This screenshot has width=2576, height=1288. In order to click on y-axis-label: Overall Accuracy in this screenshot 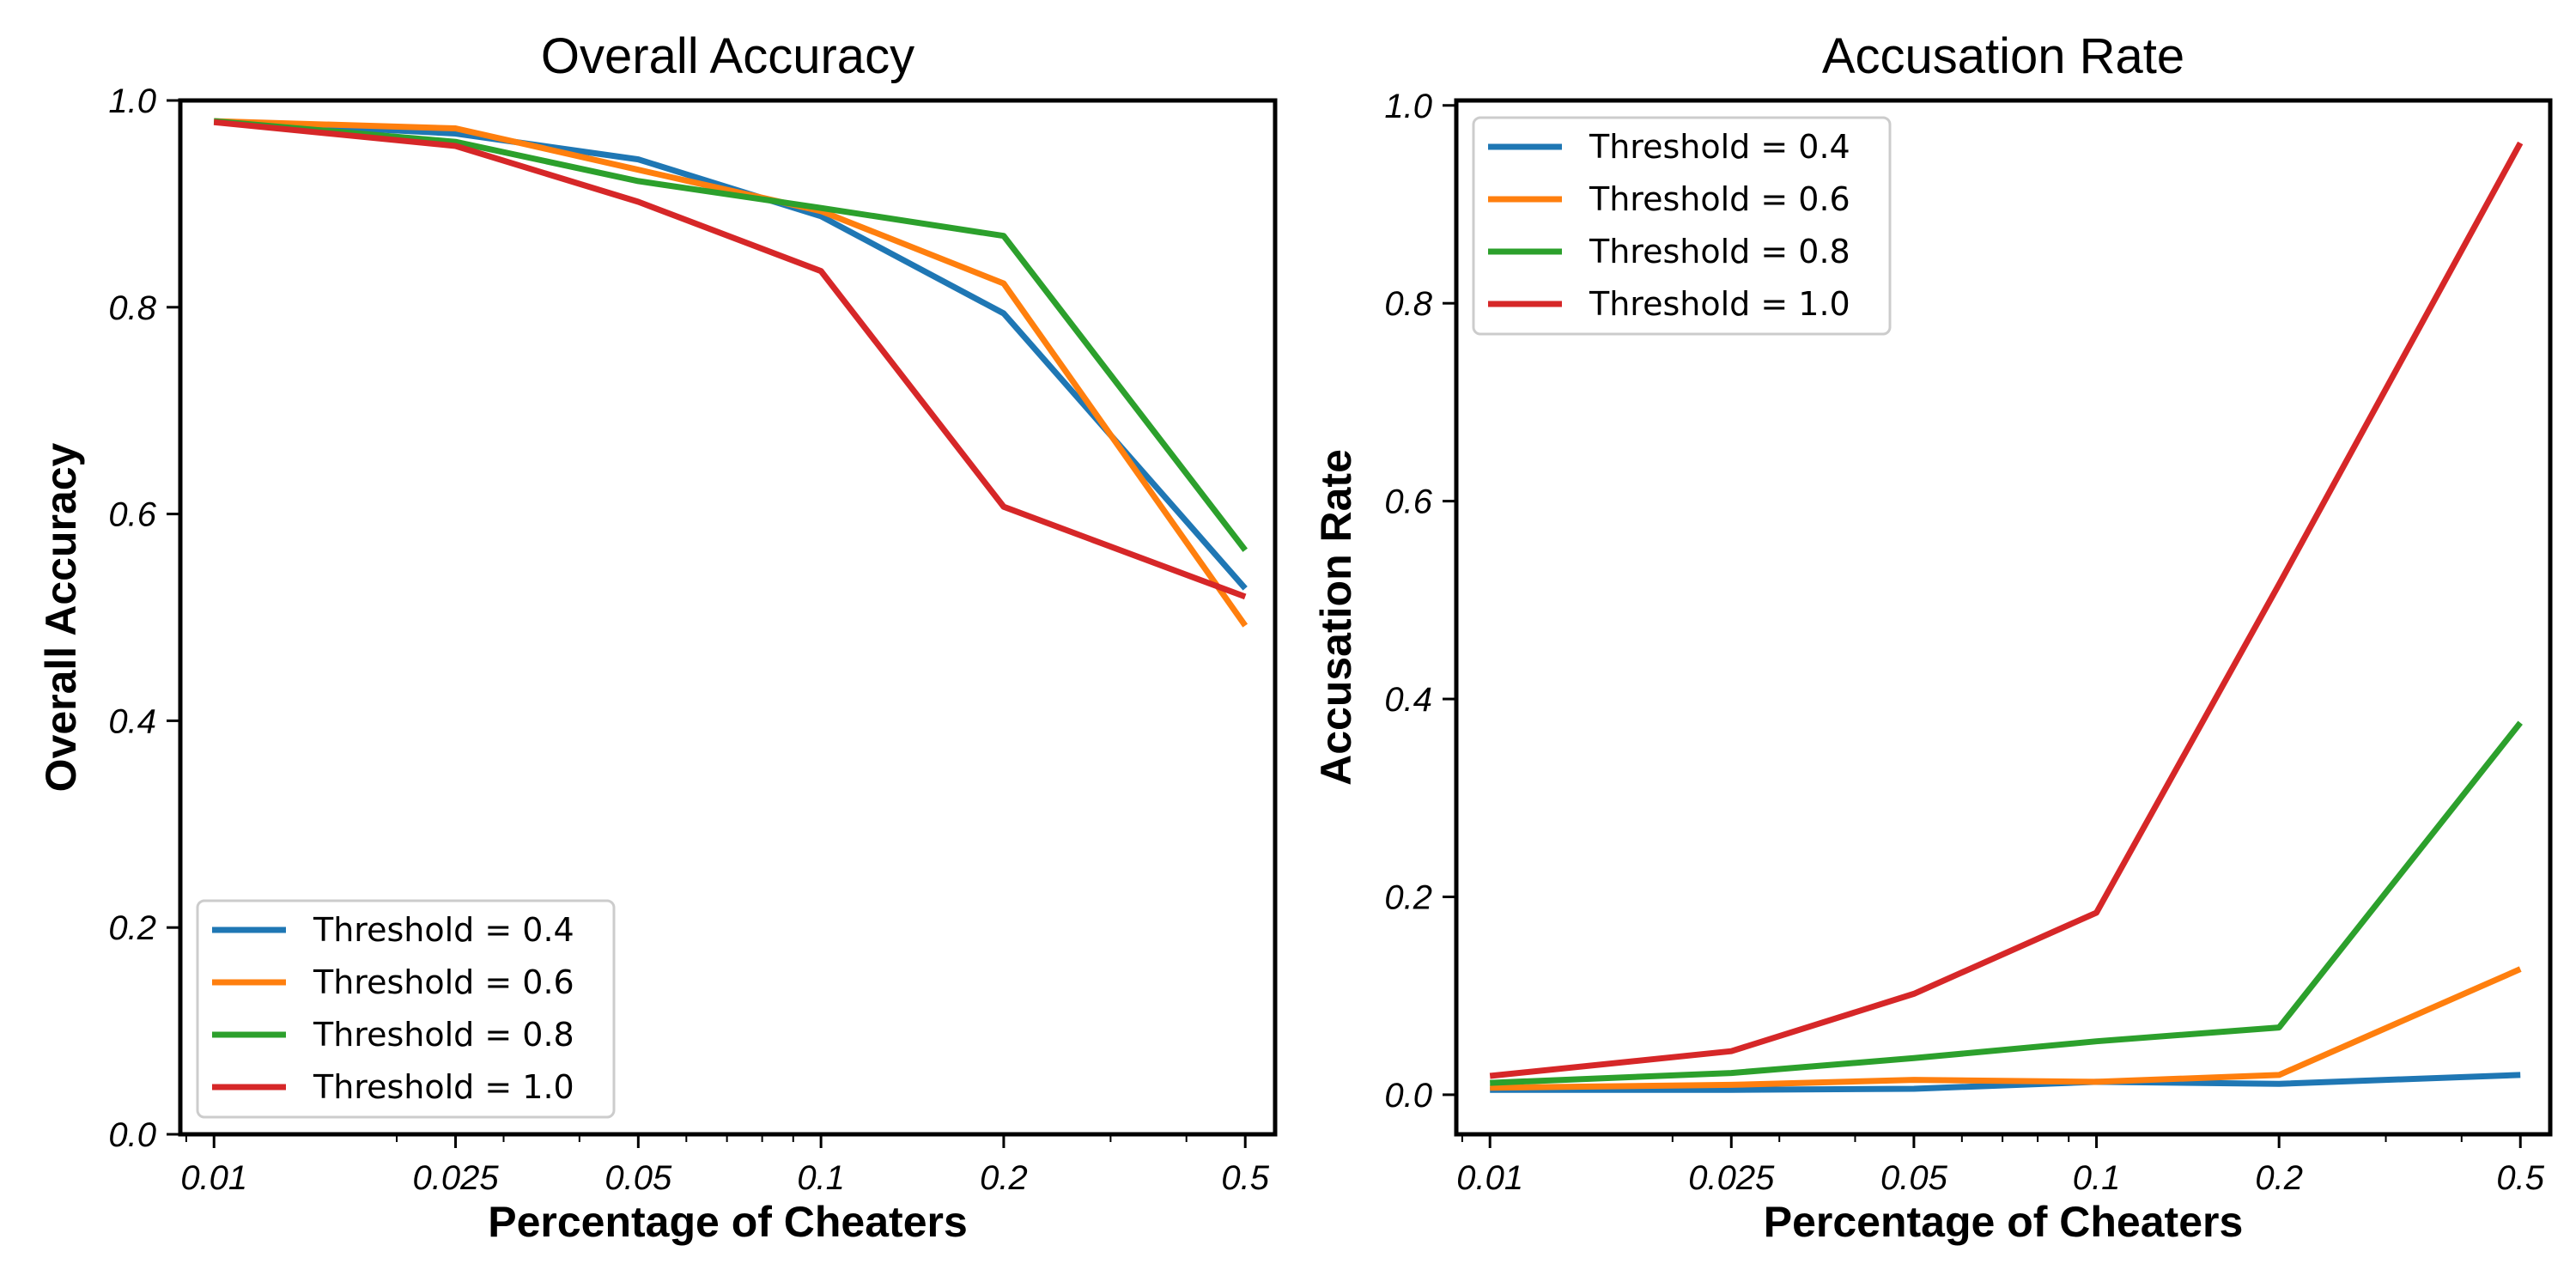, I will do `click(61, 617)`.